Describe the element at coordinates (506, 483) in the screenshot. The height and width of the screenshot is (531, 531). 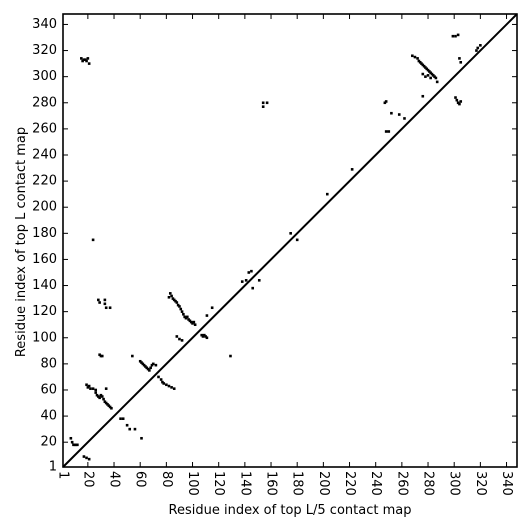
I see `x-tick-label: 340` at that location.